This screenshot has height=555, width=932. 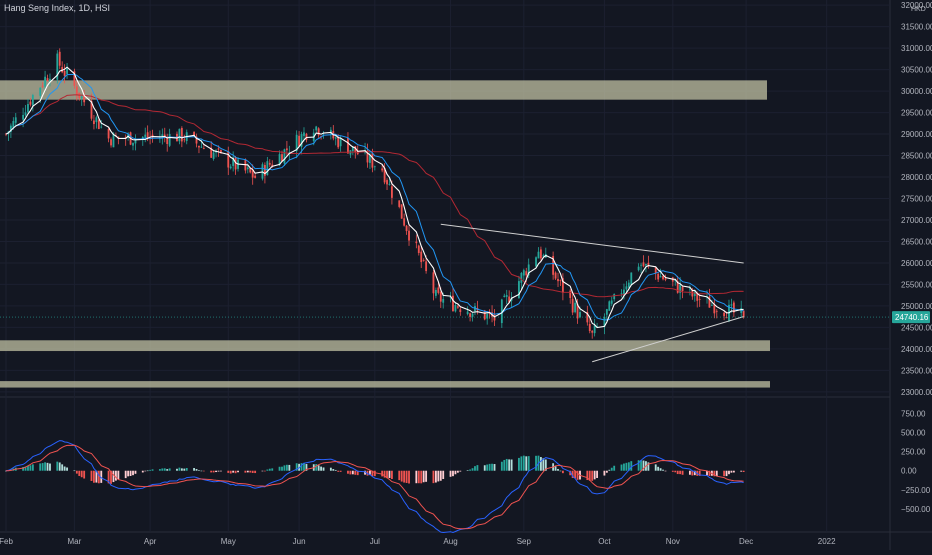 What do you see at coordinates (375, 487) in the screenshot?
I see `macd-pane` at bounding box center [375, 487].